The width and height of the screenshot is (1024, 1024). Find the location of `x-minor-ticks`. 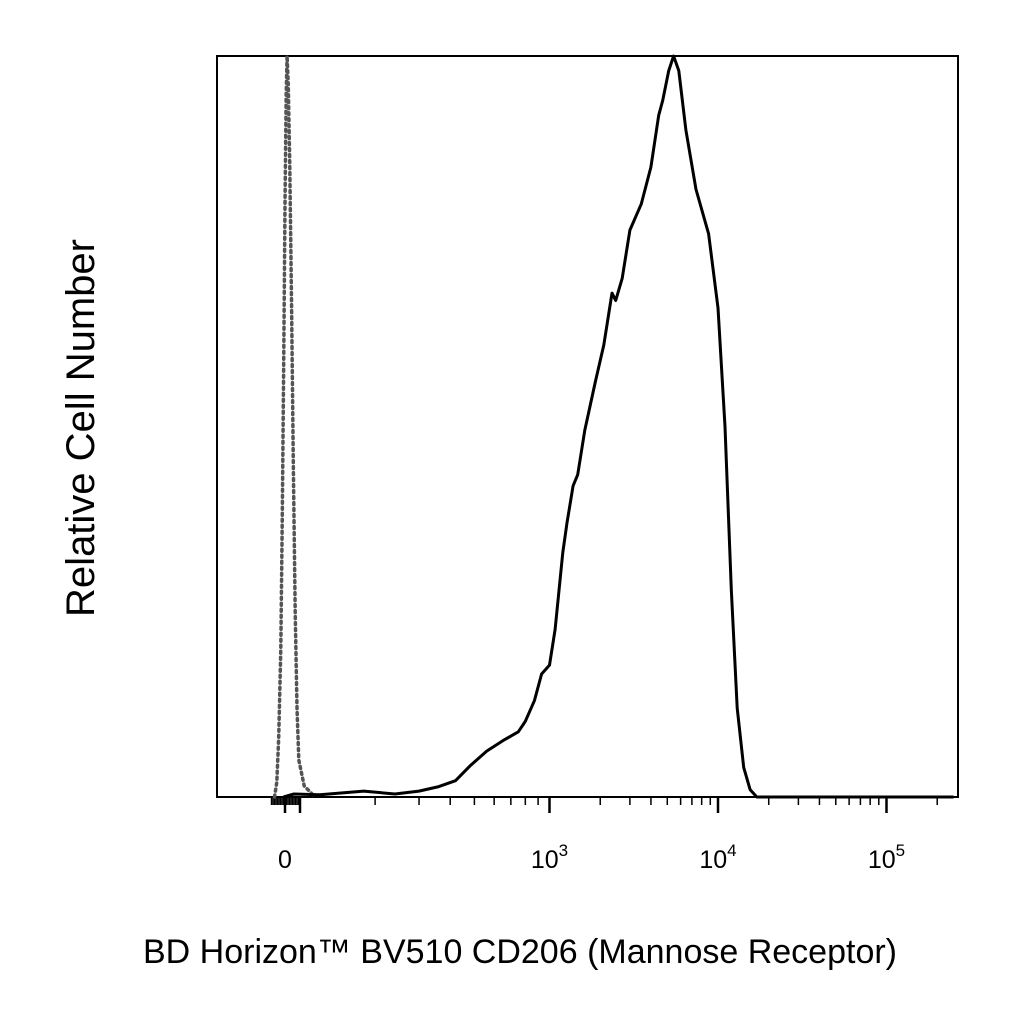

x-minor-ticks is located at coordinates (604, 801).